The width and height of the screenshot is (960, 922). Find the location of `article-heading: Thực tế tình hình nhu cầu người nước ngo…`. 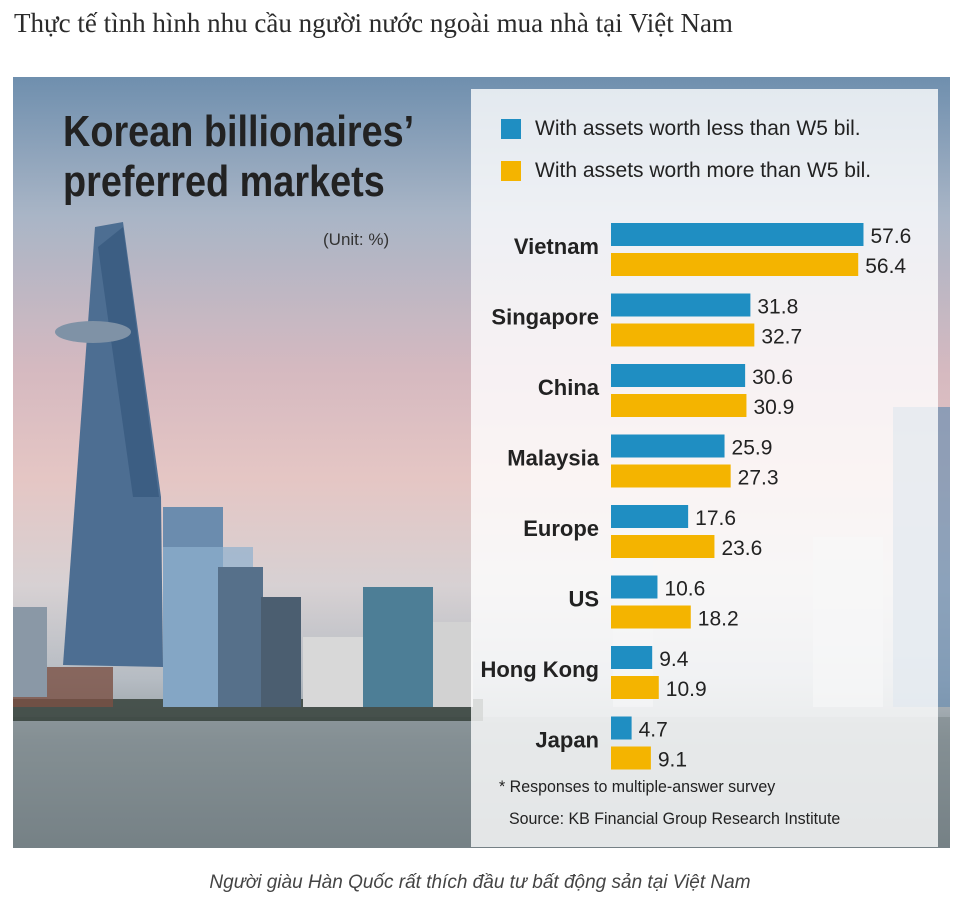

article-heading: Thực tế tình hình nhu cầu người nước ngo… is located at coordinates (373, 23).